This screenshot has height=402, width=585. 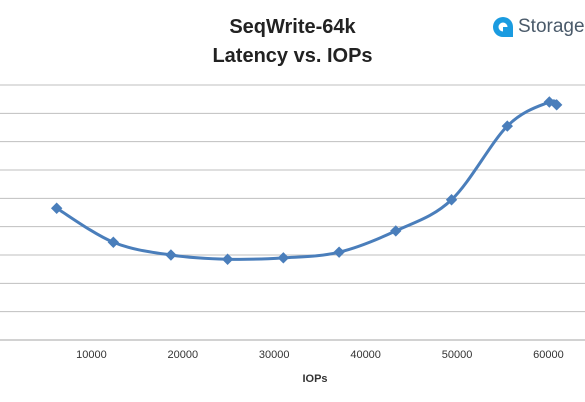 I want to click on x-axis: 10000 20000 30000 40000 50000 60000, so click(x=320, y=355).